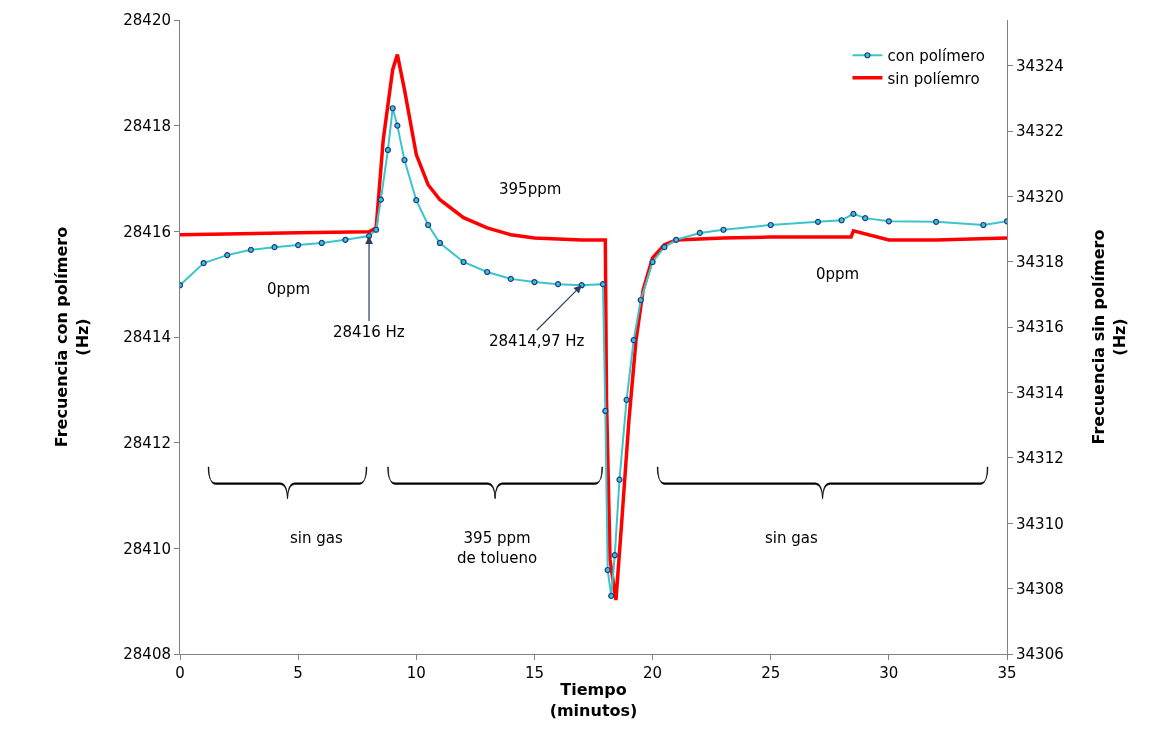 This screenshot has width=1157, height=733. I want to click on annotation: 28416 Hz, so click(369, 332).